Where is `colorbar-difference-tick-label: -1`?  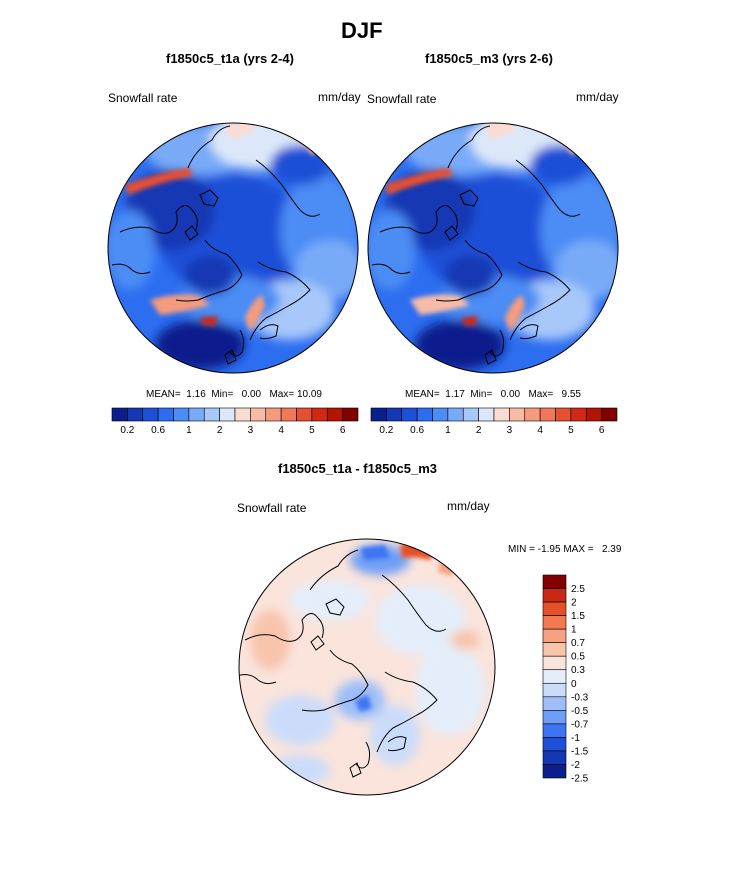 colorbar-difference-tick-label: -1 is located at coordinates (575, 738).